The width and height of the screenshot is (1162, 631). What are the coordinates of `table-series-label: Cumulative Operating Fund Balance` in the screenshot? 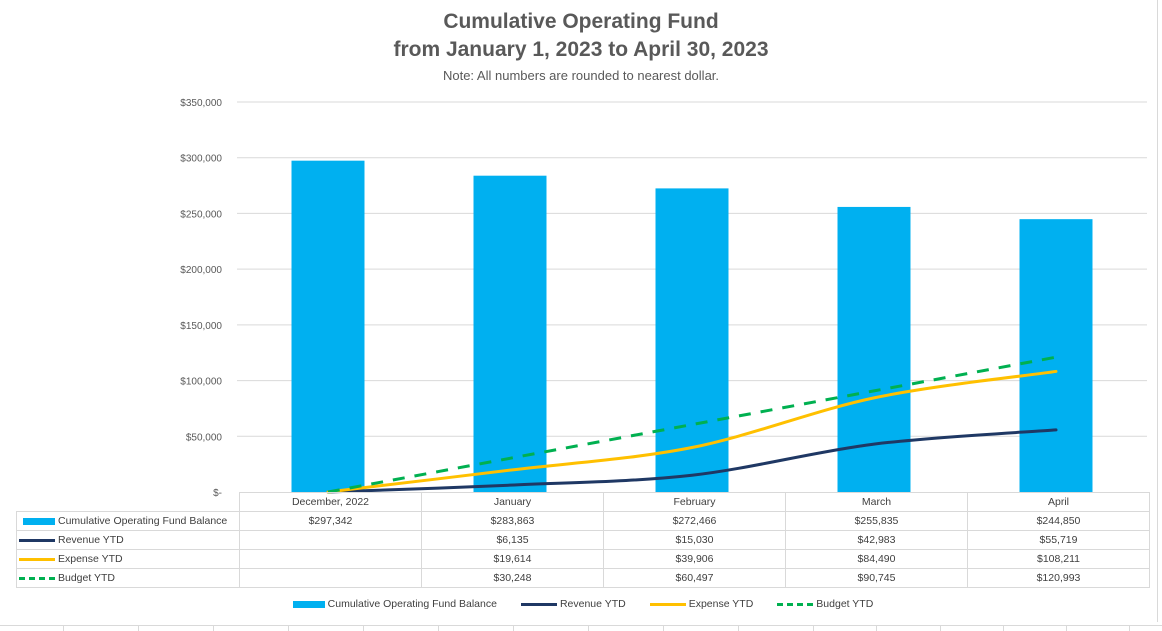 It's located at (128, 521).